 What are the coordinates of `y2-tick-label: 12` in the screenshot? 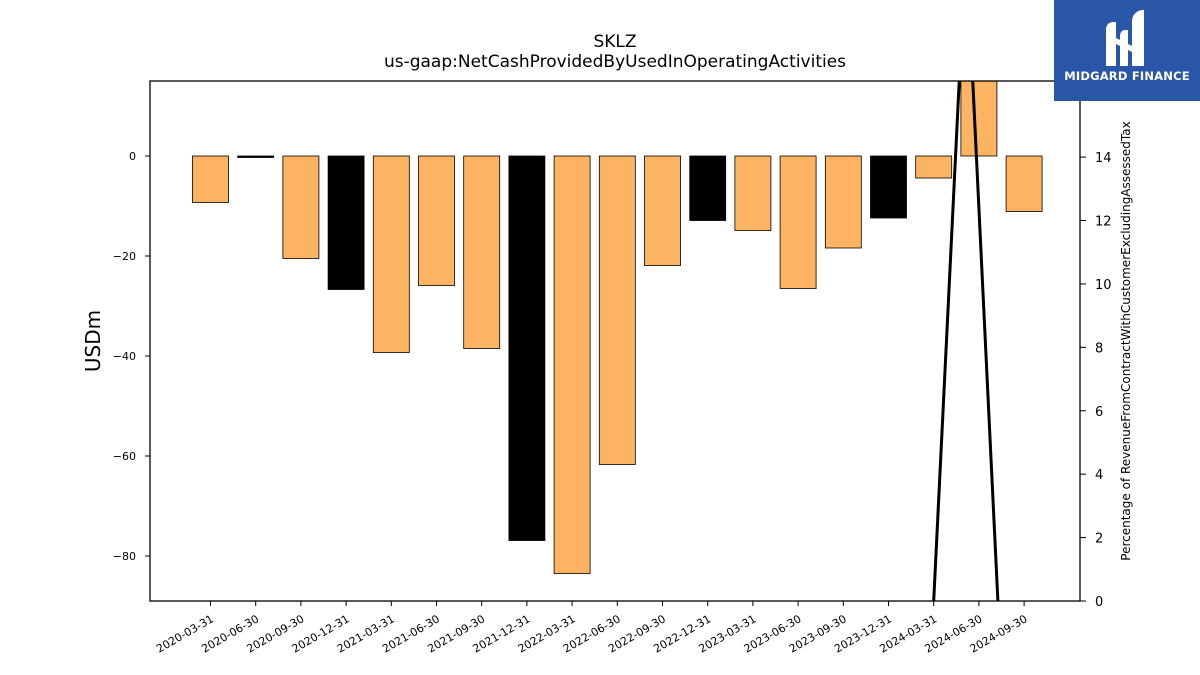 It's located at (1103, 222).